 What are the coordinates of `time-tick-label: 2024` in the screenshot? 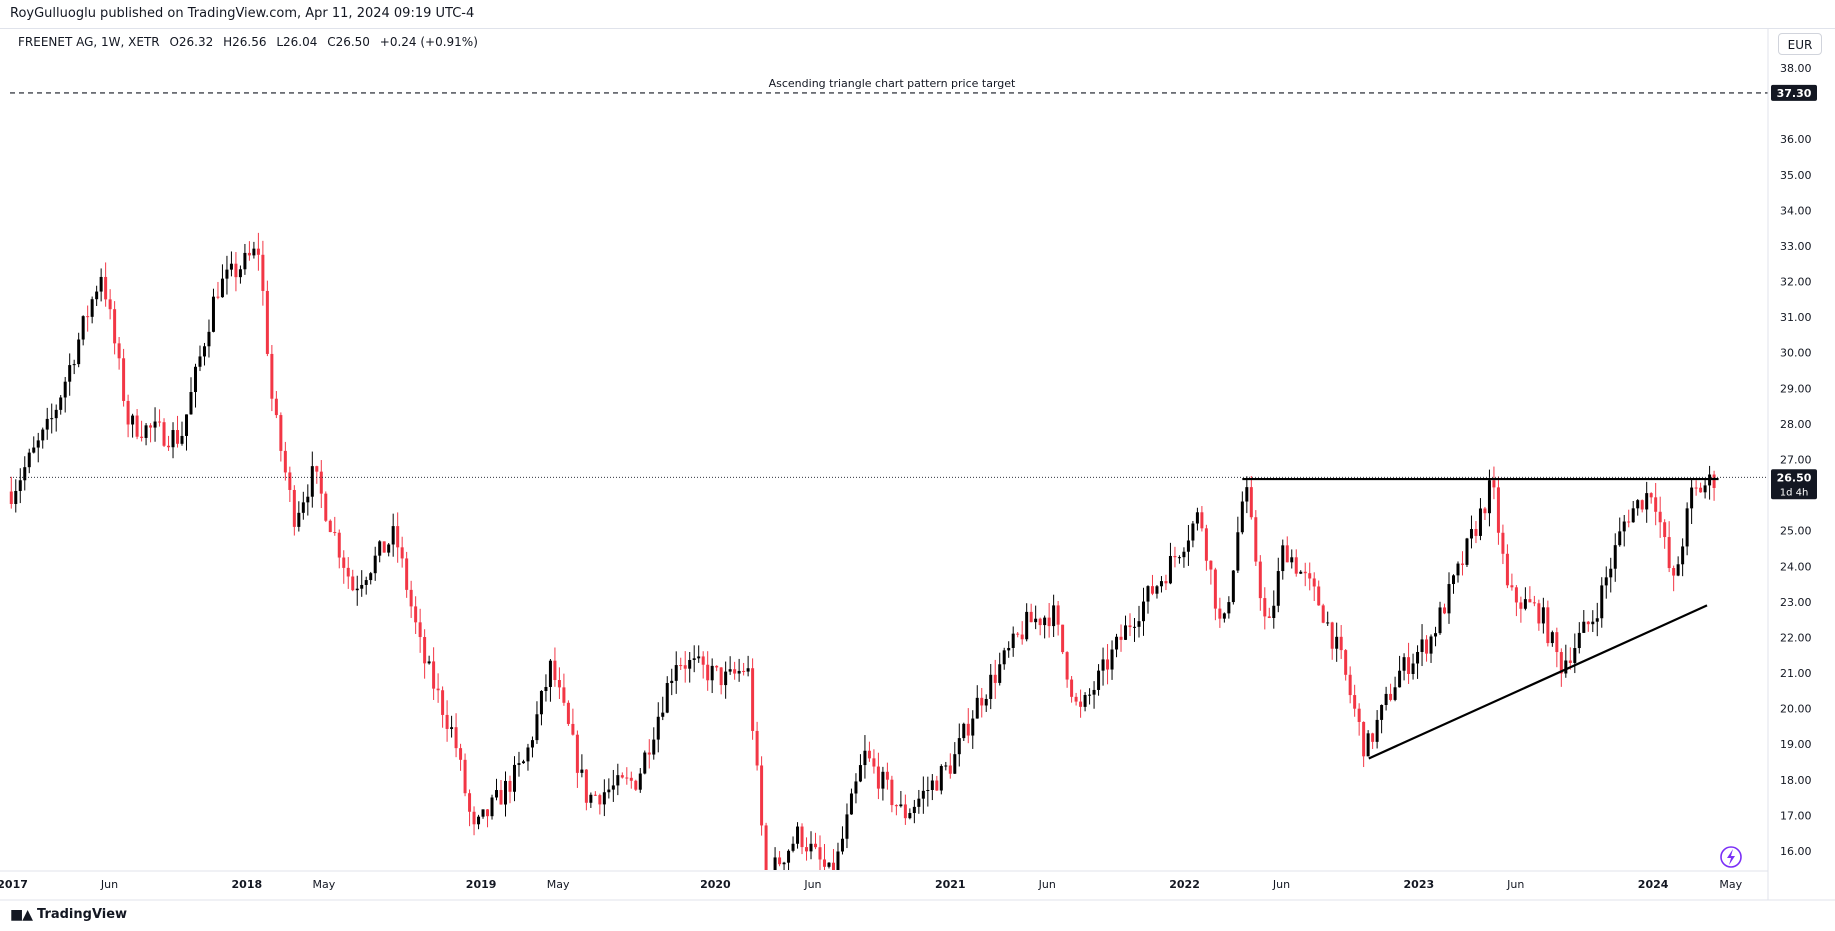 It's located at (1653, 884).